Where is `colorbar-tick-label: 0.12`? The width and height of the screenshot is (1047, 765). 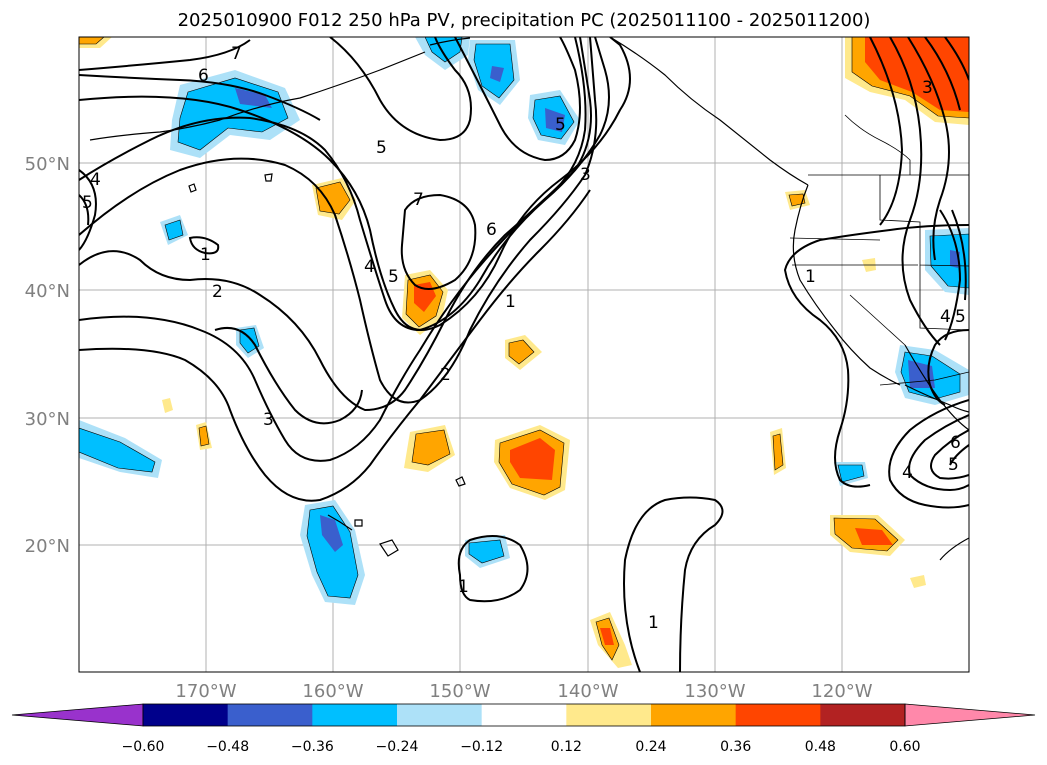 colorbar-tick-label: 0.12 is located at coordinates (566, 747).